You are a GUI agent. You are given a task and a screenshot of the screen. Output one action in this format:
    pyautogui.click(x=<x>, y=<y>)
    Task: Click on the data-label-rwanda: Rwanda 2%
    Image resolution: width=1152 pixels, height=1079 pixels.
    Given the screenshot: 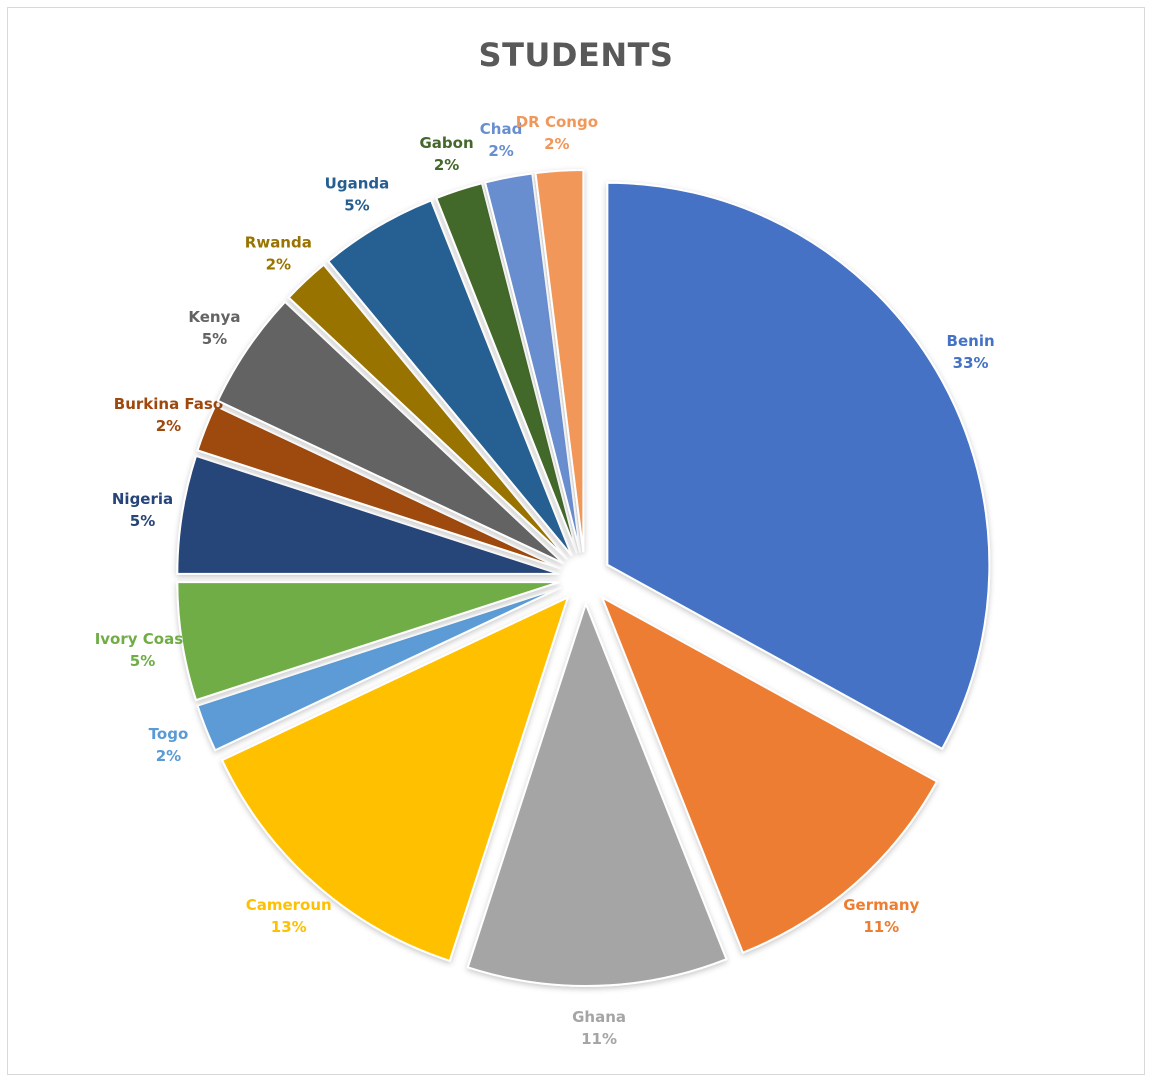 What is the action you would take?
    pyautogui.click(x=278, y=253)
    